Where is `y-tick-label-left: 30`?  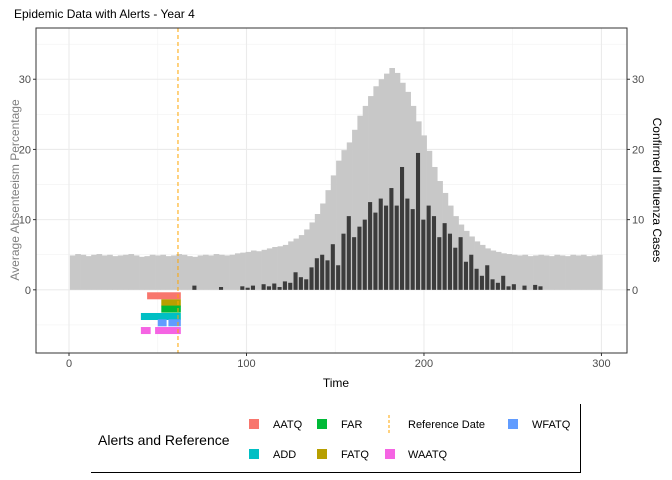 y-tick-label-left: 30 is located at coordinates (25, 80).